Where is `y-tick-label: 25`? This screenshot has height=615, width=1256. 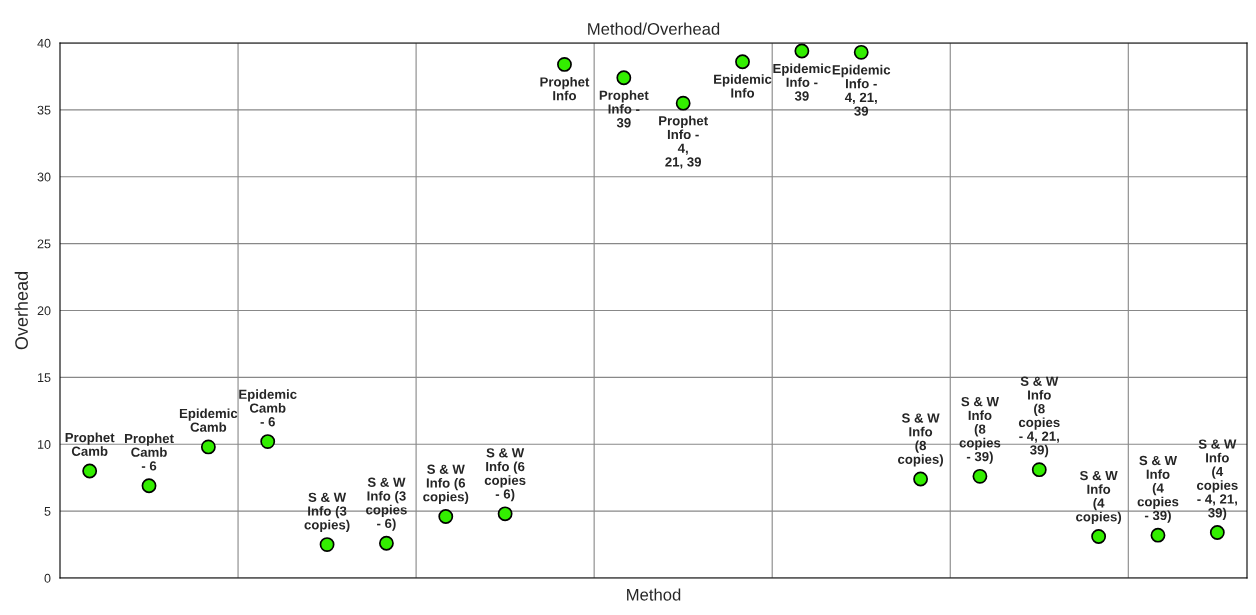
y-tick-label: 25 is located at coordinates (44, 244).